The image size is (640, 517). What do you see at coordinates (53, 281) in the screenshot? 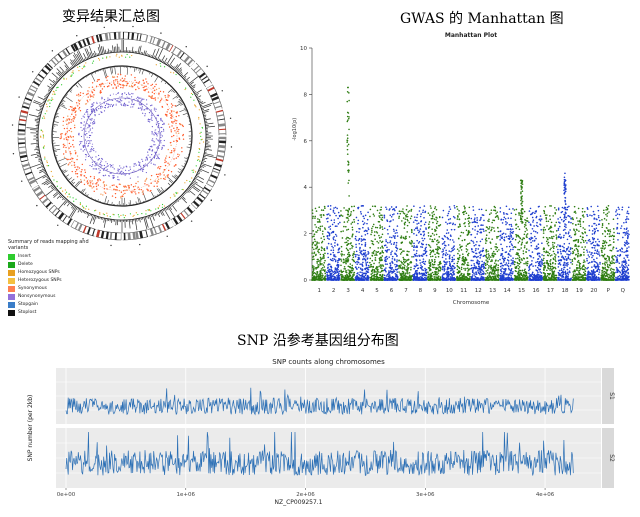
I see `legend-item: Heterozygous SNPs` at bounding box center [53, 281].